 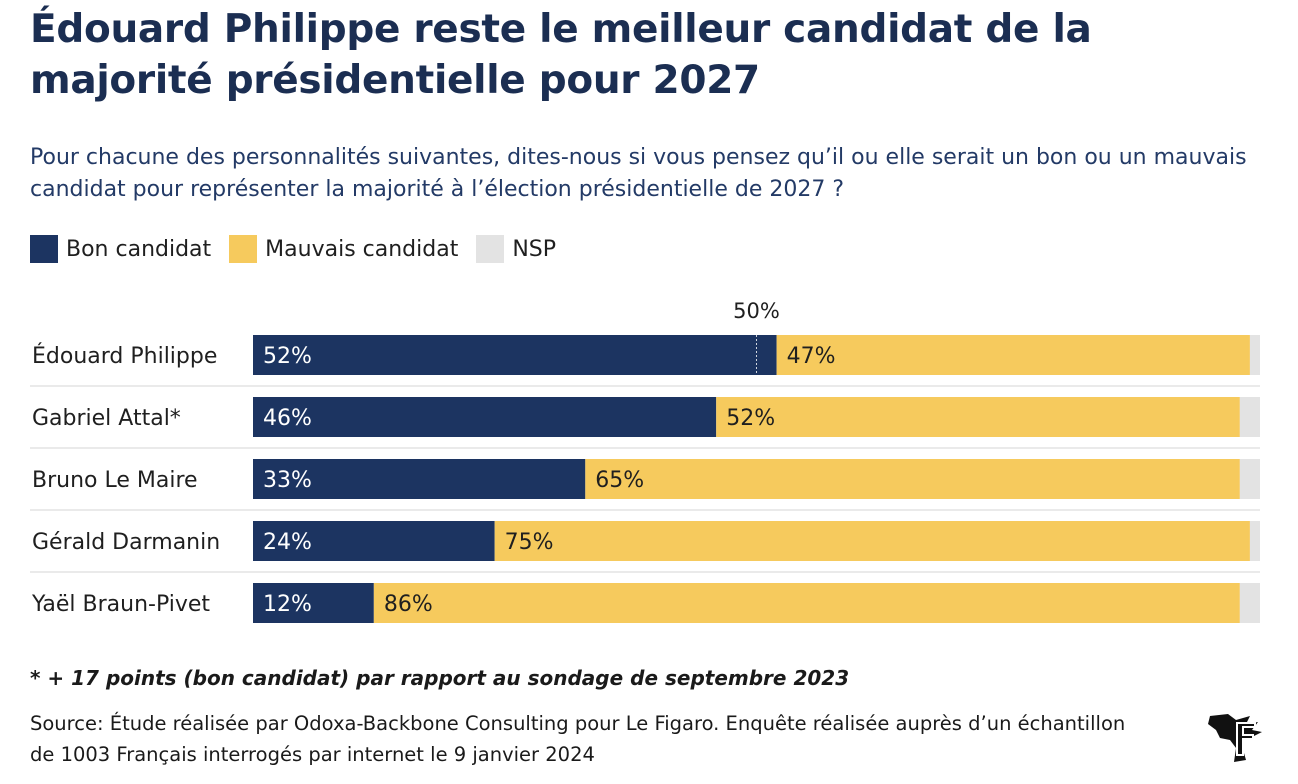 I want to click on legend-swatch-nsp, so click(x=490, y=249).